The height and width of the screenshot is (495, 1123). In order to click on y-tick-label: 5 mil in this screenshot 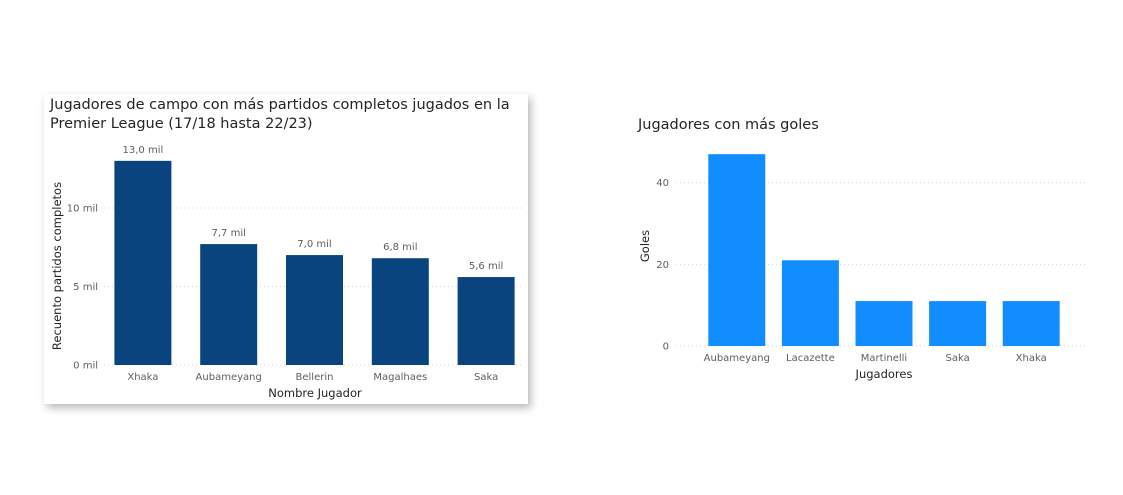, I will do `click(85, 287)`.